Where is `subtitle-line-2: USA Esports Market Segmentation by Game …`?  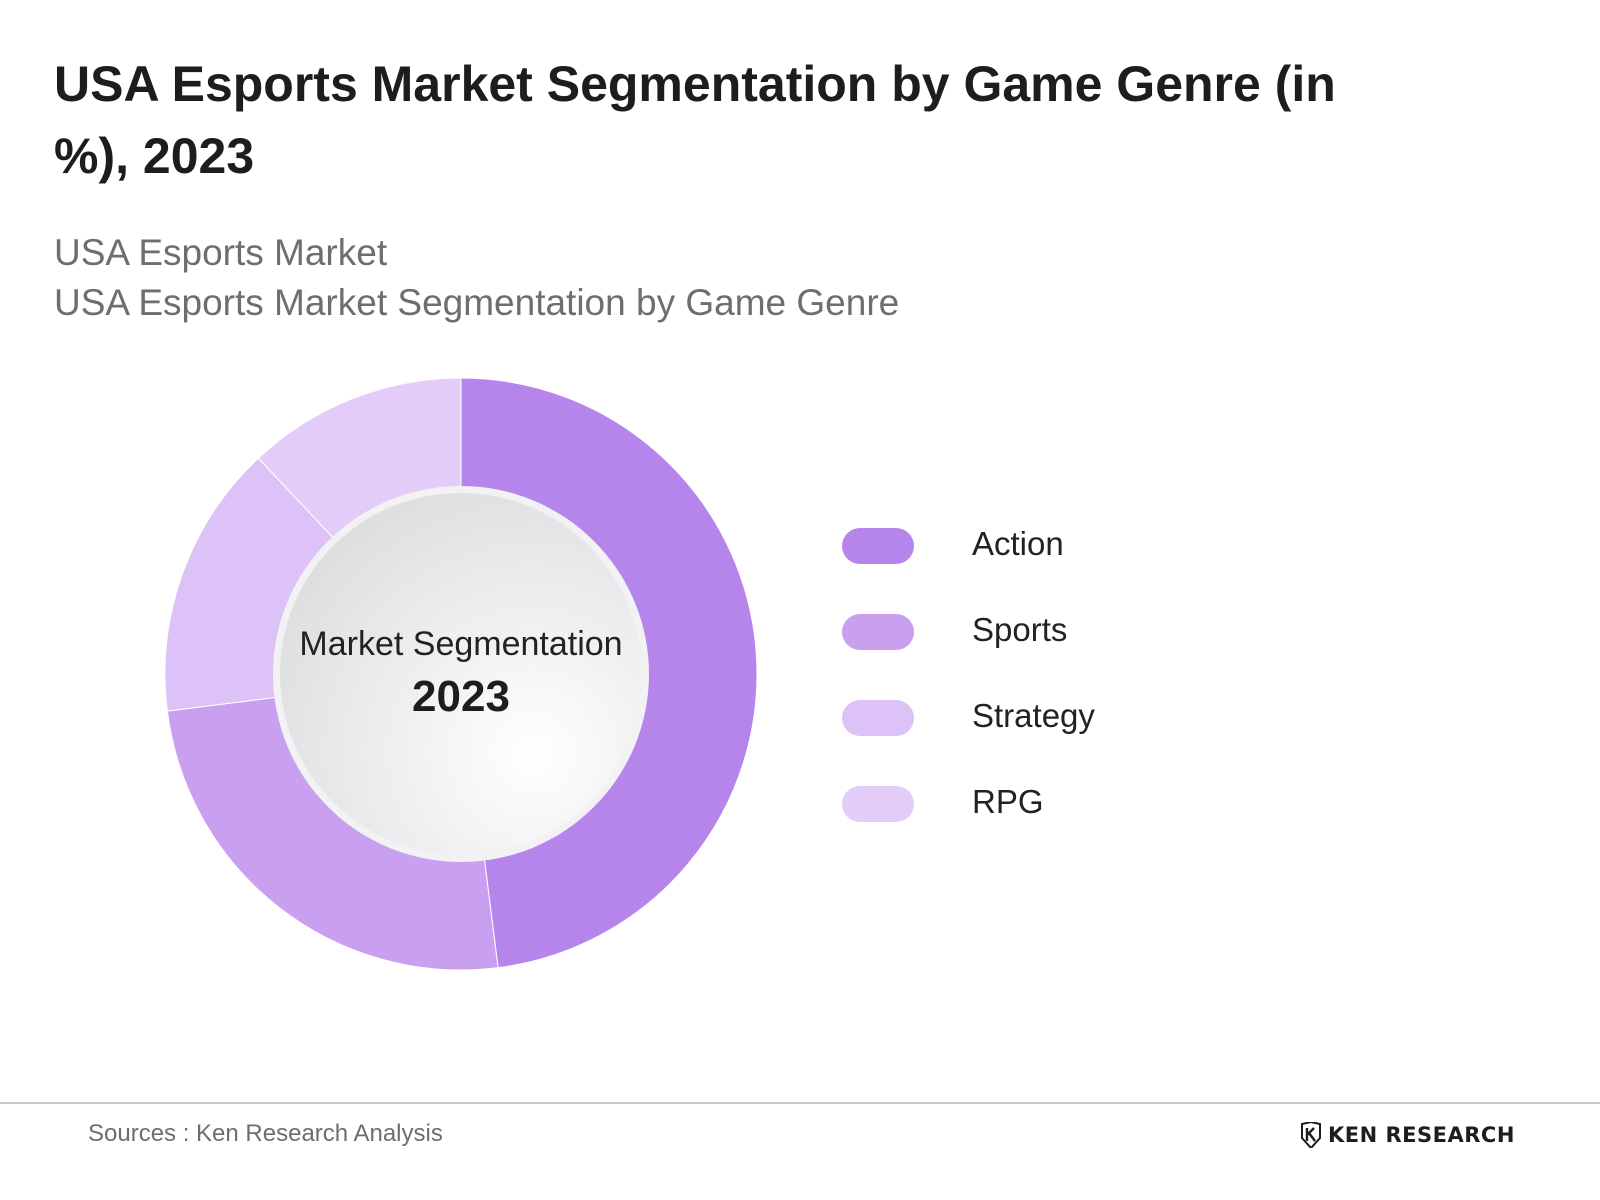 subtitle-line-2: USA Esports Market Segmentation by Game … is located at coordinates (477, 302).